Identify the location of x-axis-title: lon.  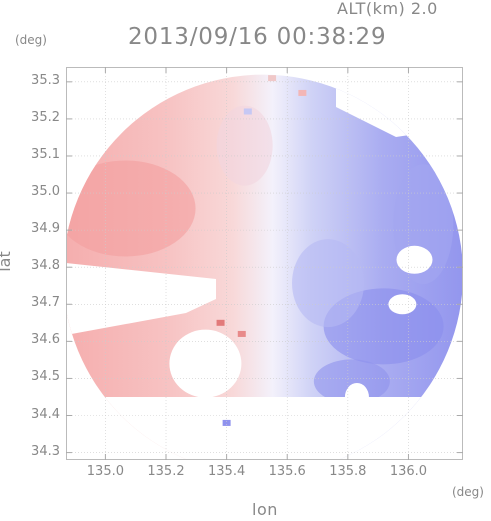
(265, 509).